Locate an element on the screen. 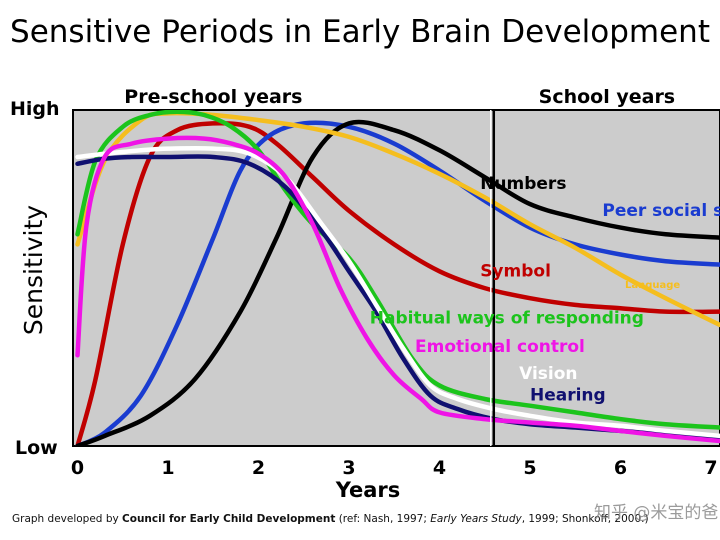 The height and width of the screenshot is (540, 720). series-label-language: Language is located at coordinates (652, 285).